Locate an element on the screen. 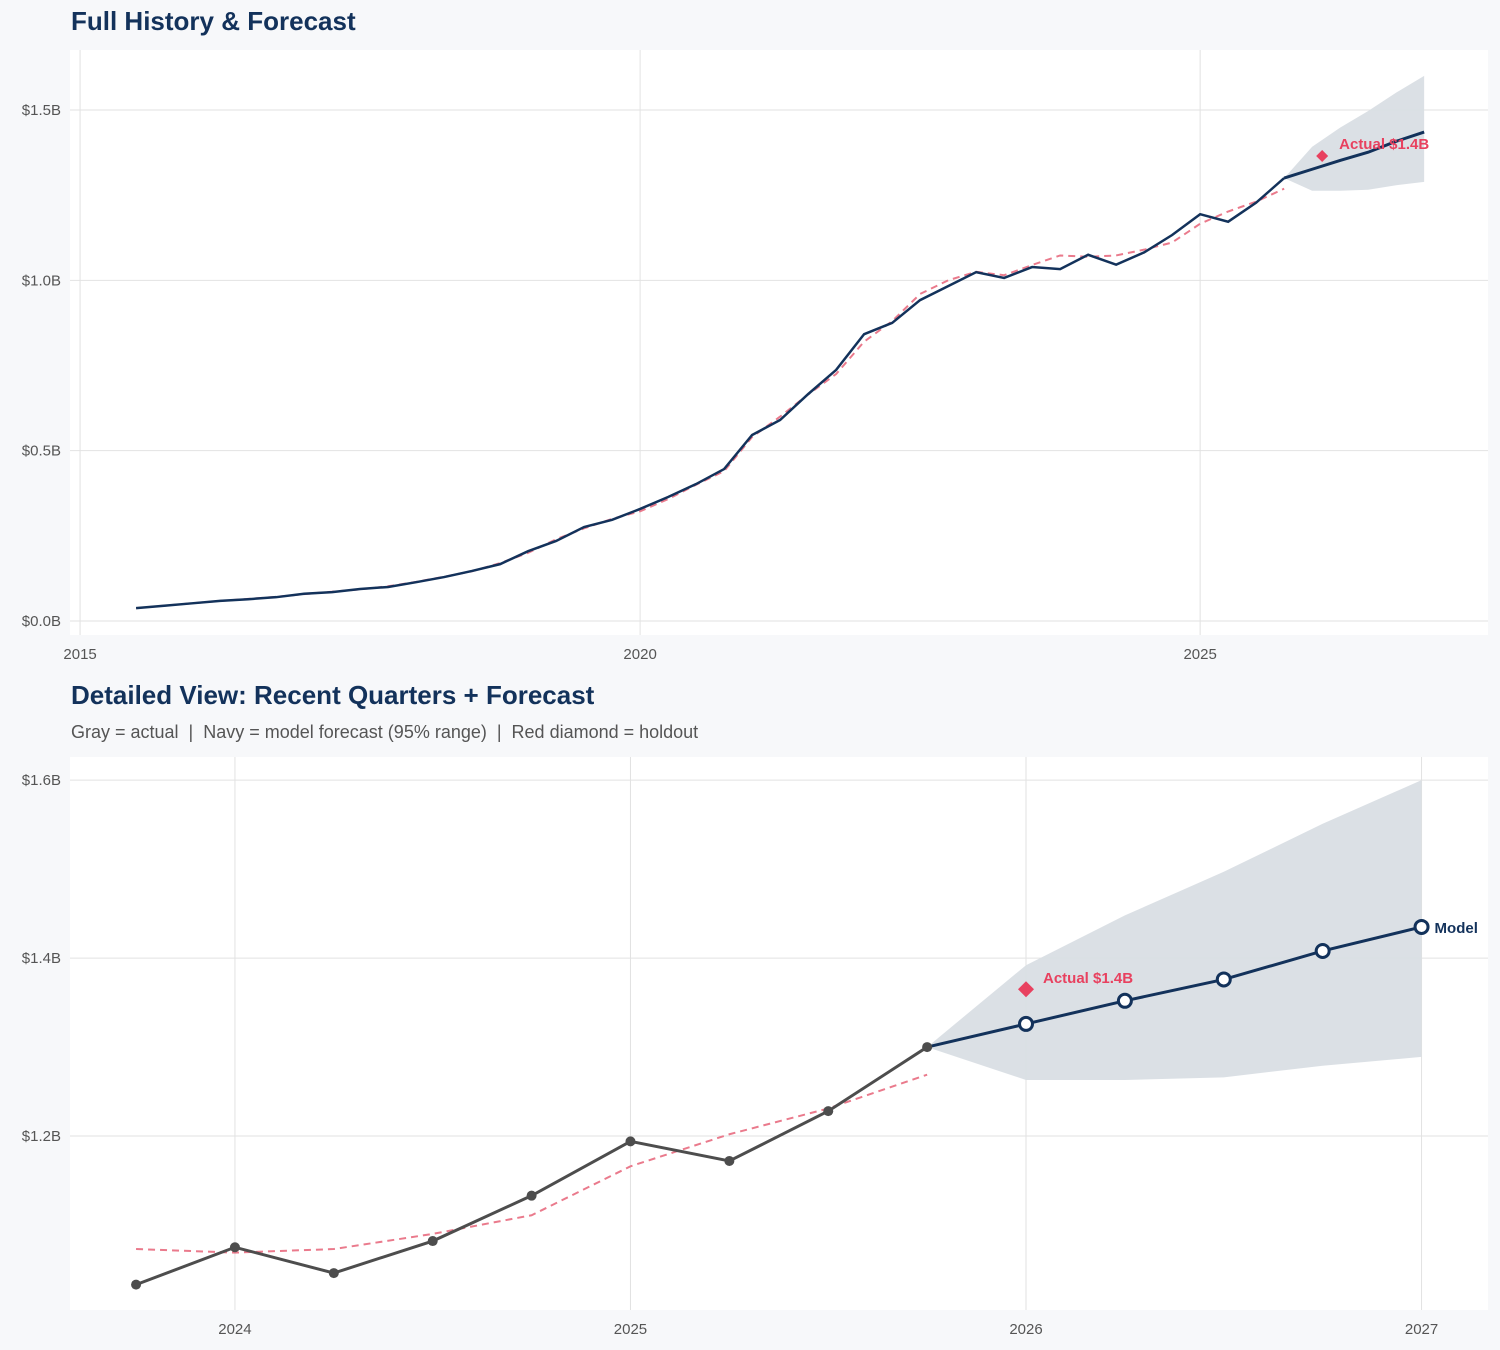 The image size is (1500, 1350). y-tick-label: $0.0B is located at coordinates (41, 621).